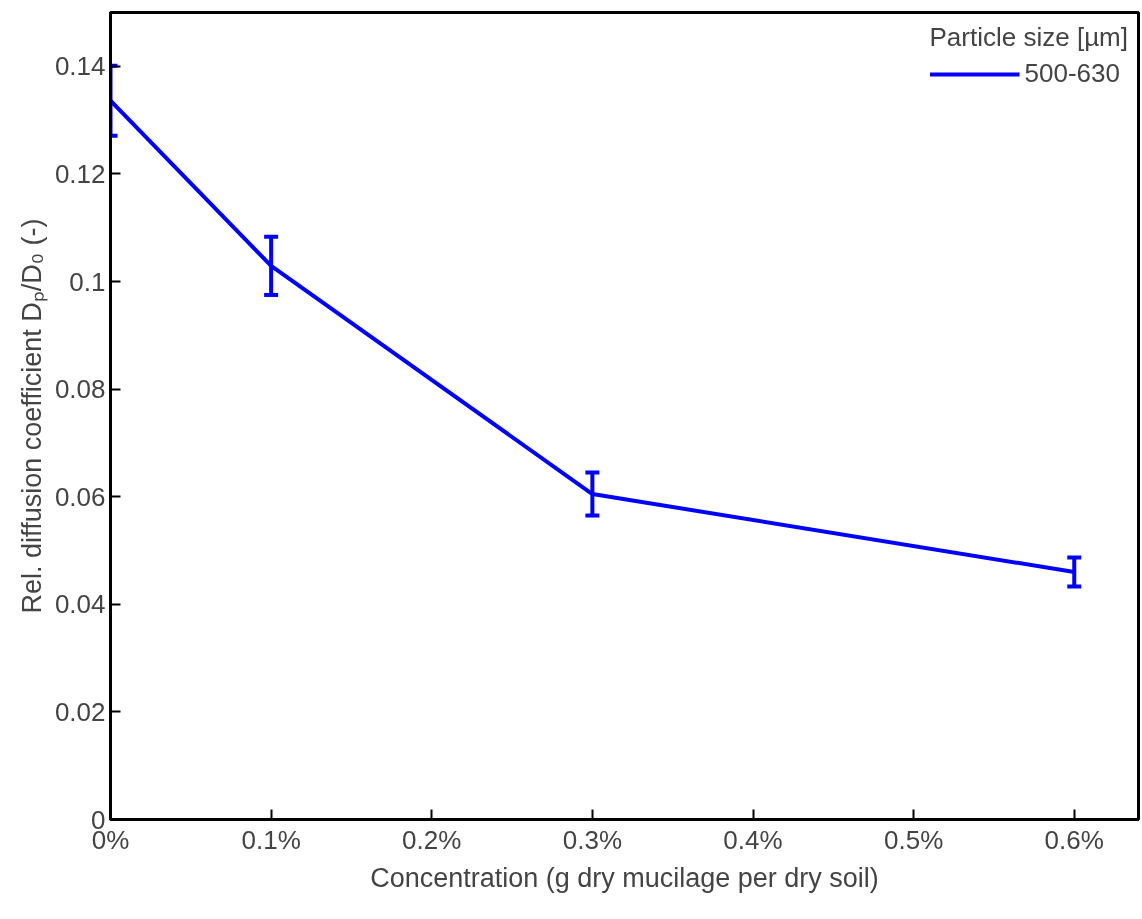 Image resolution: width=1142 pixels, height=919 pixels. I want to click on x-tick-label: 0.1%, so click(271, 839).